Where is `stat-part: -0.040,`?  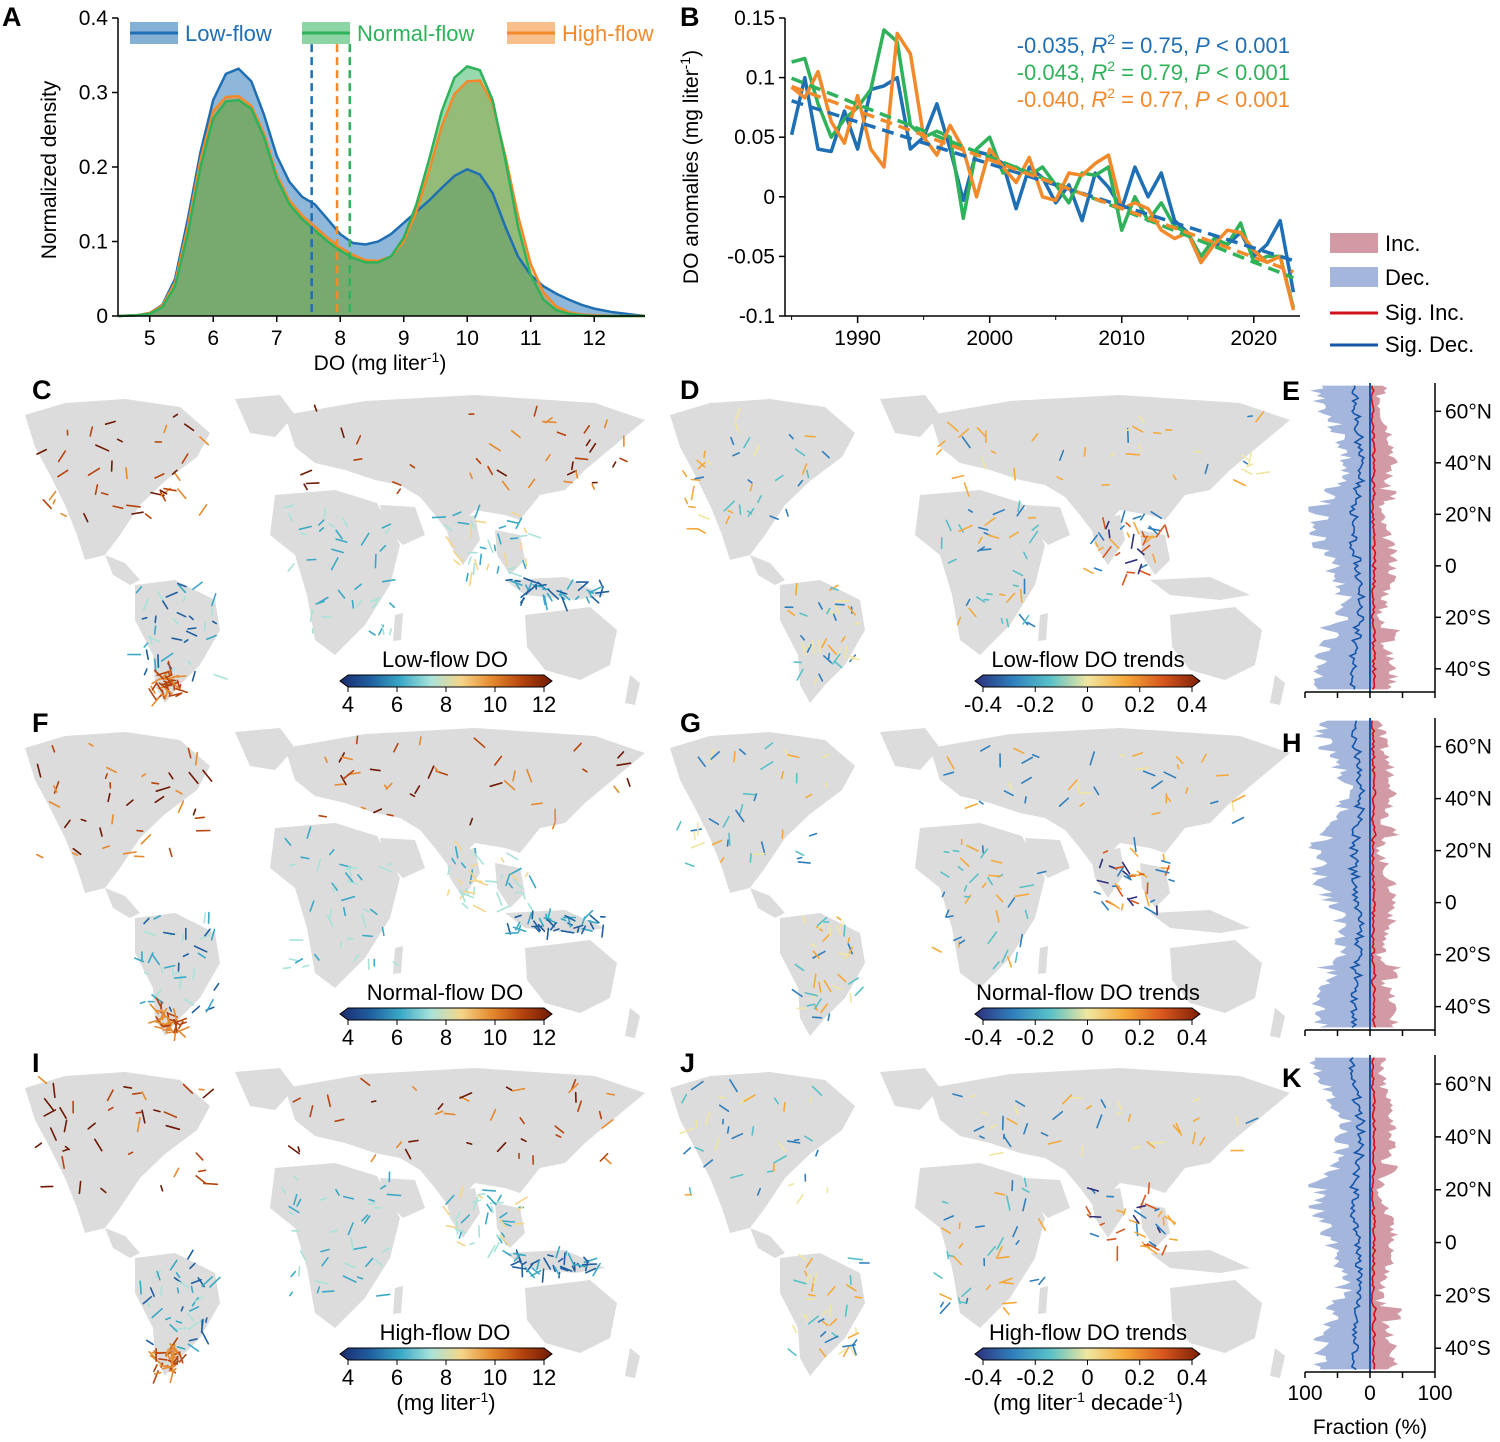
stat-part: -0.040, is located at coordinates (1054, 99).